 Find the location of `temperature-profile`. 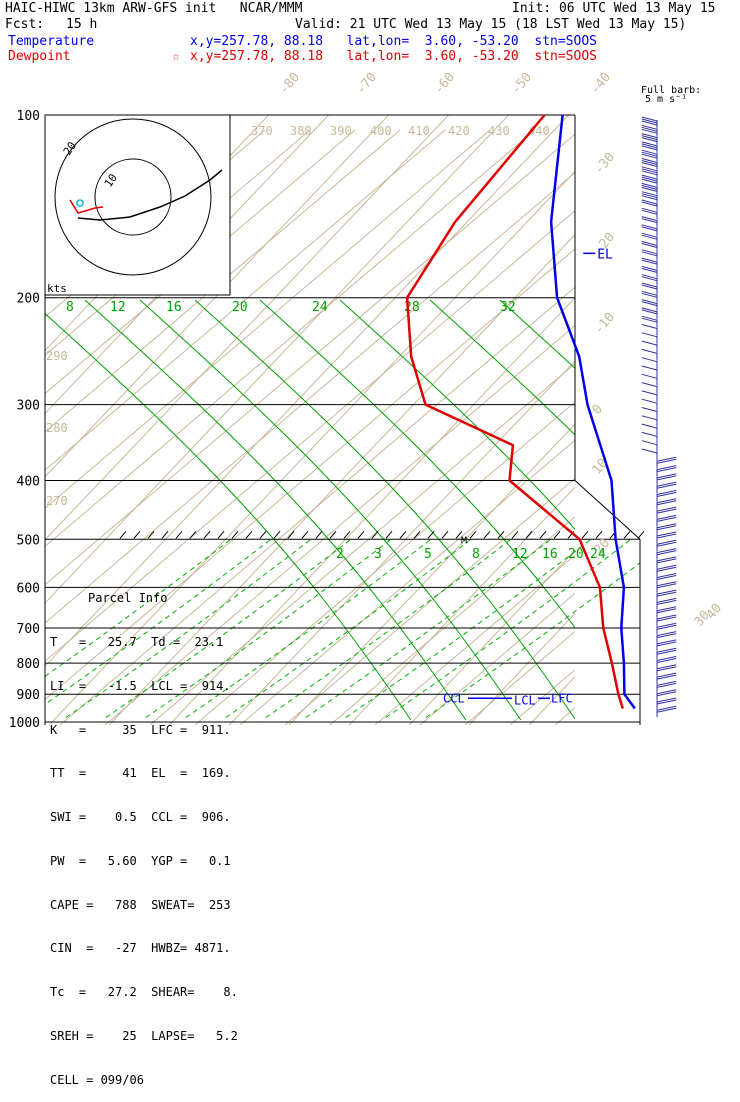

temperature-profile is located at coordinates (592, 412).